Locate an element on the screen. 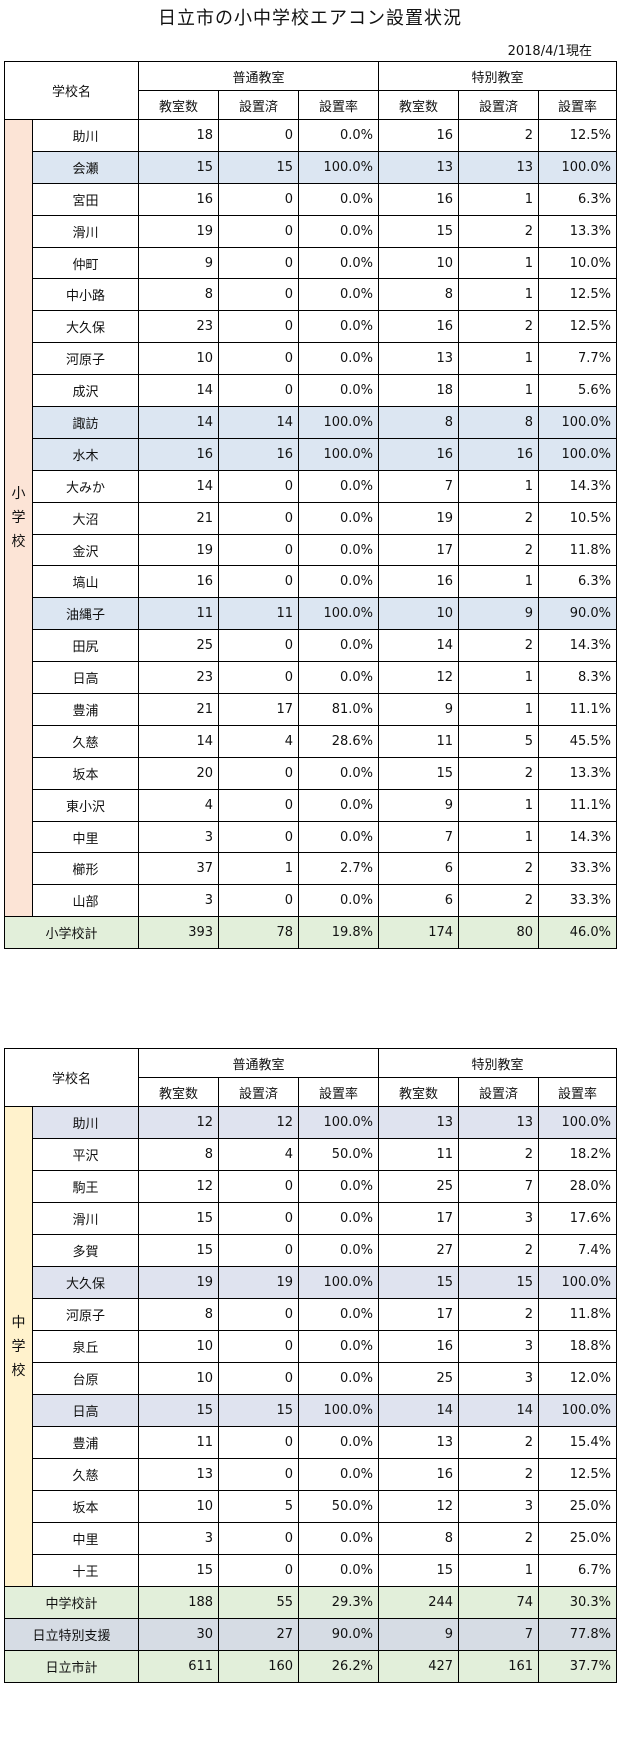  r-rate-cell: 81.0% is located at coordinates (339, 709).